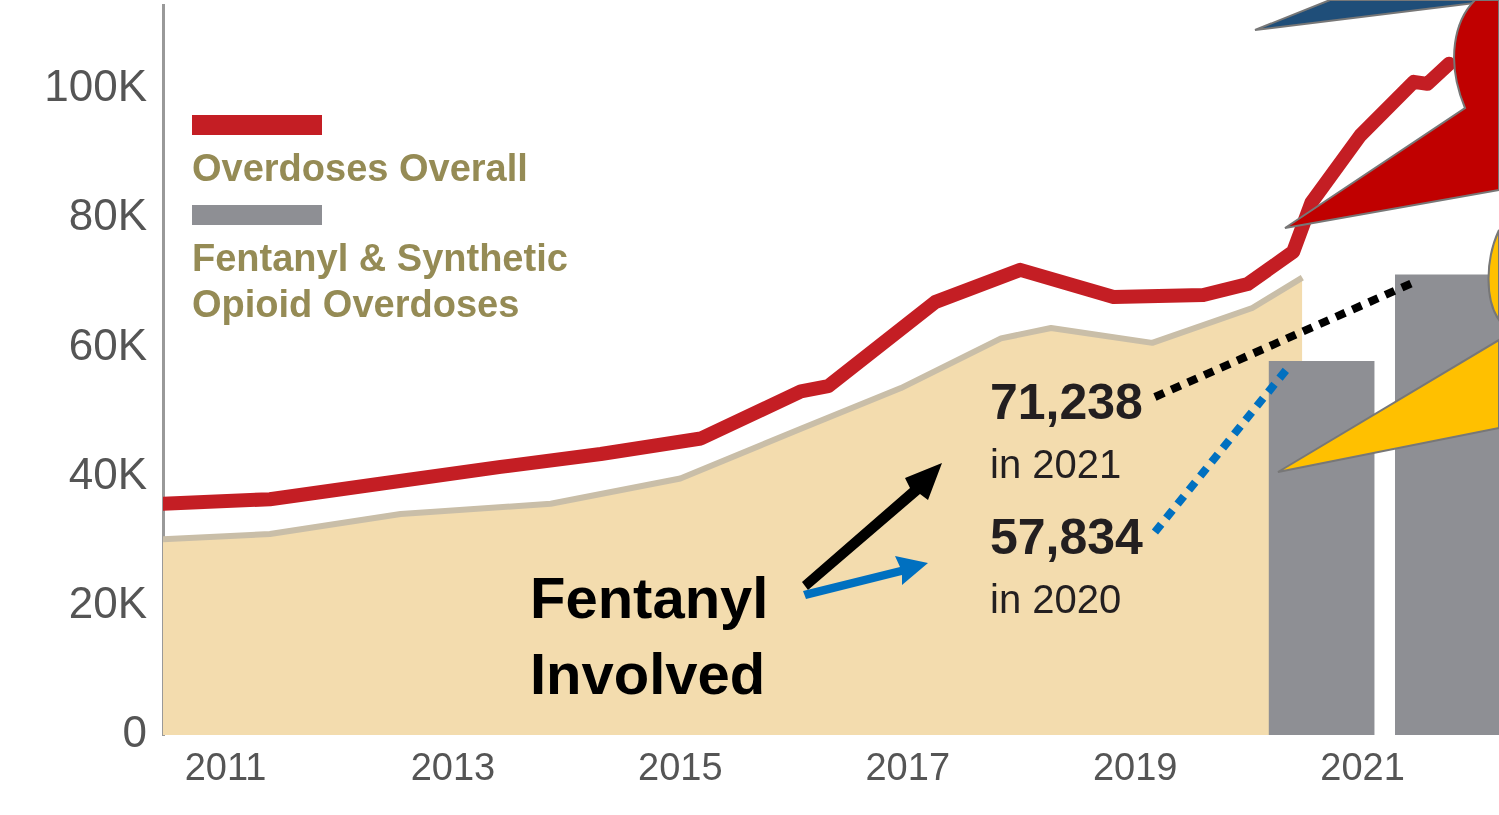 This screenshot has width=1499, height=815. What do you see at coordinates (225, 767) in the screenshot?
I see `x-tick-label: 2011` at bounding box center [225, 767].